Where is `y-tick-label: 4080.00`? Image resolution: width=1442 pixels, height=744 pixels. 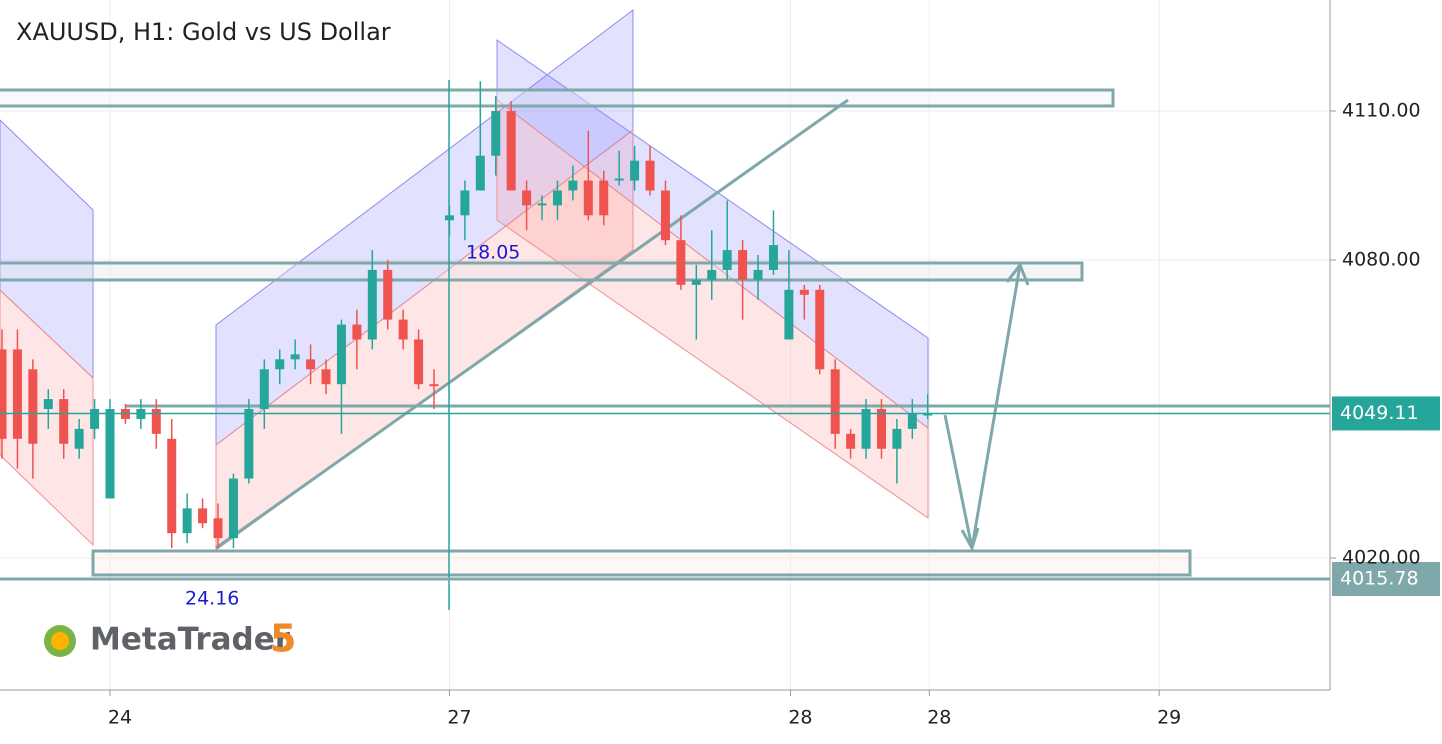
y-tick-label: 4080.00 is located at coordinates (1381, 260).